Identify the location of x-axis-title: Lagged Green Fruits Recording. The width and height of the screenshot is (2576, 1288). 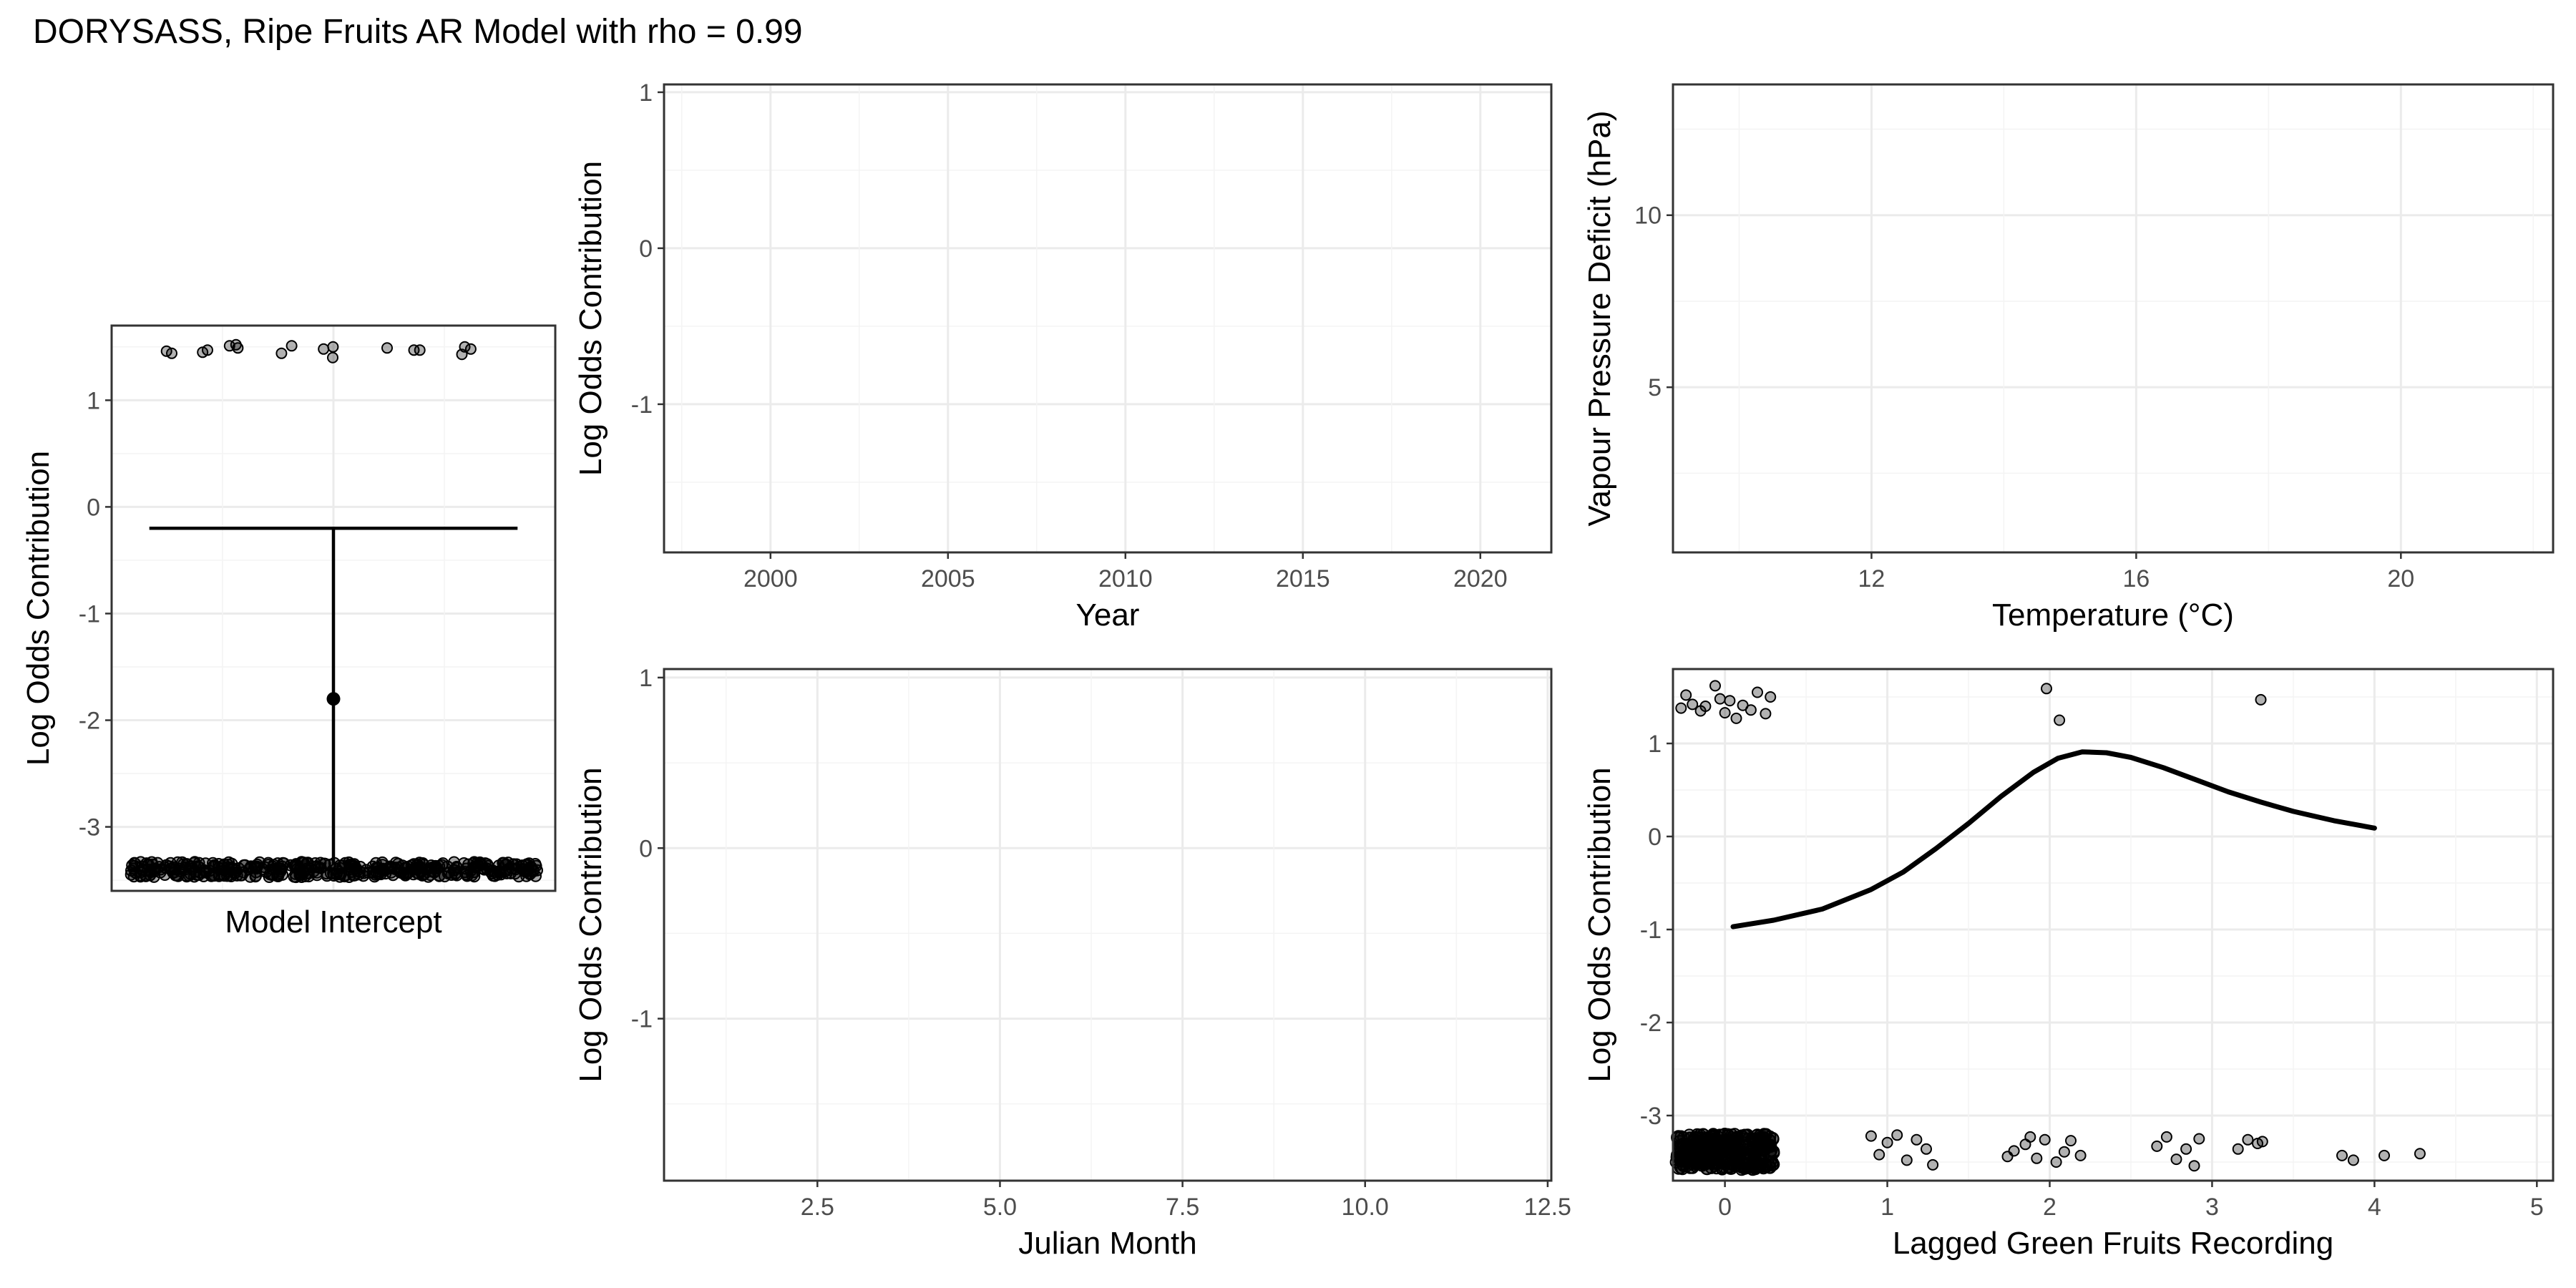
(2113, 1243).